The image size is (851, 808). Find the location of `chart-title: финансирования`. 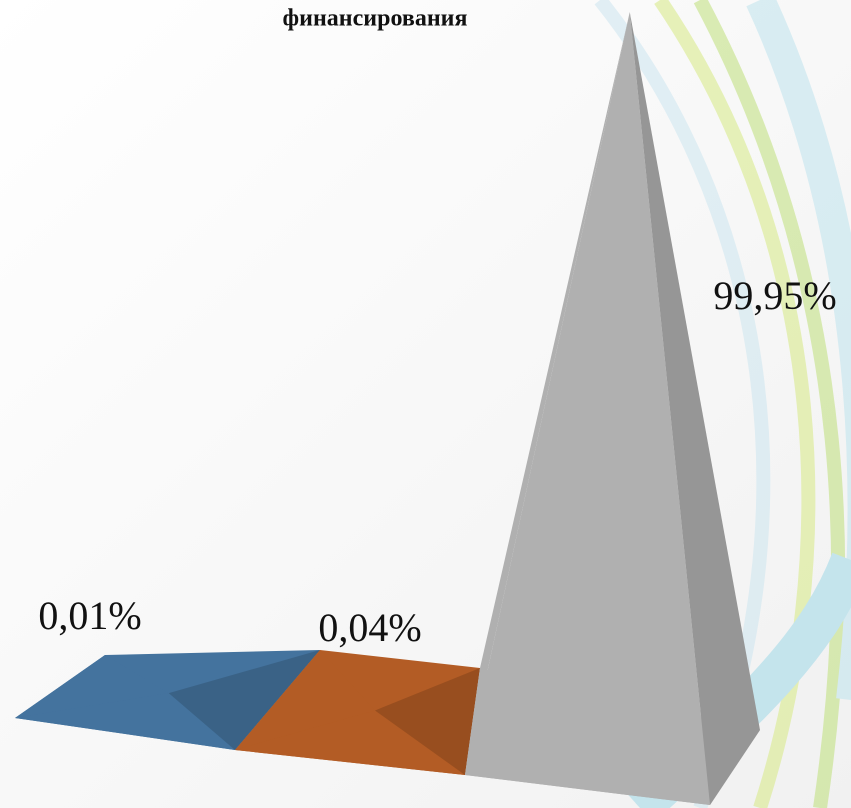

chart-title: финансирования is located at coordinates (375, 19).